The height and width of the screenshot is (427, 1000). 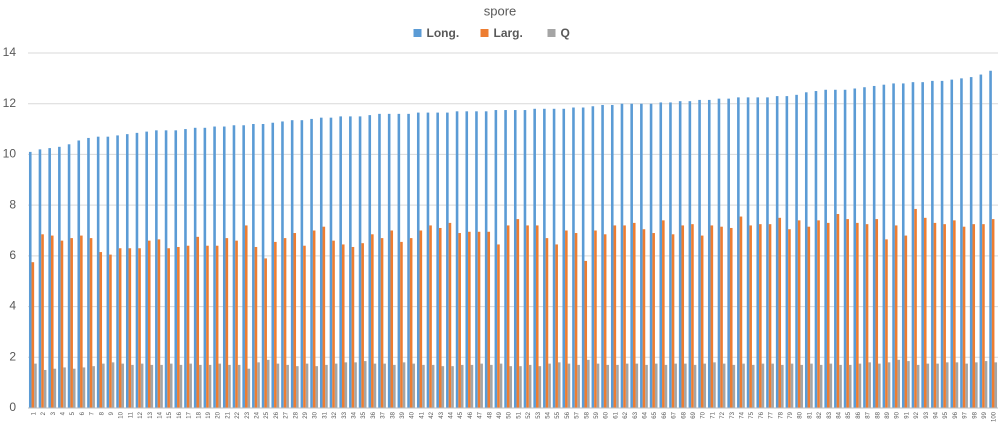 What do you see at coordinates (587, 414) in the screenshot?
I see `x-tick-label: 58` at bounding box center [587, 414].